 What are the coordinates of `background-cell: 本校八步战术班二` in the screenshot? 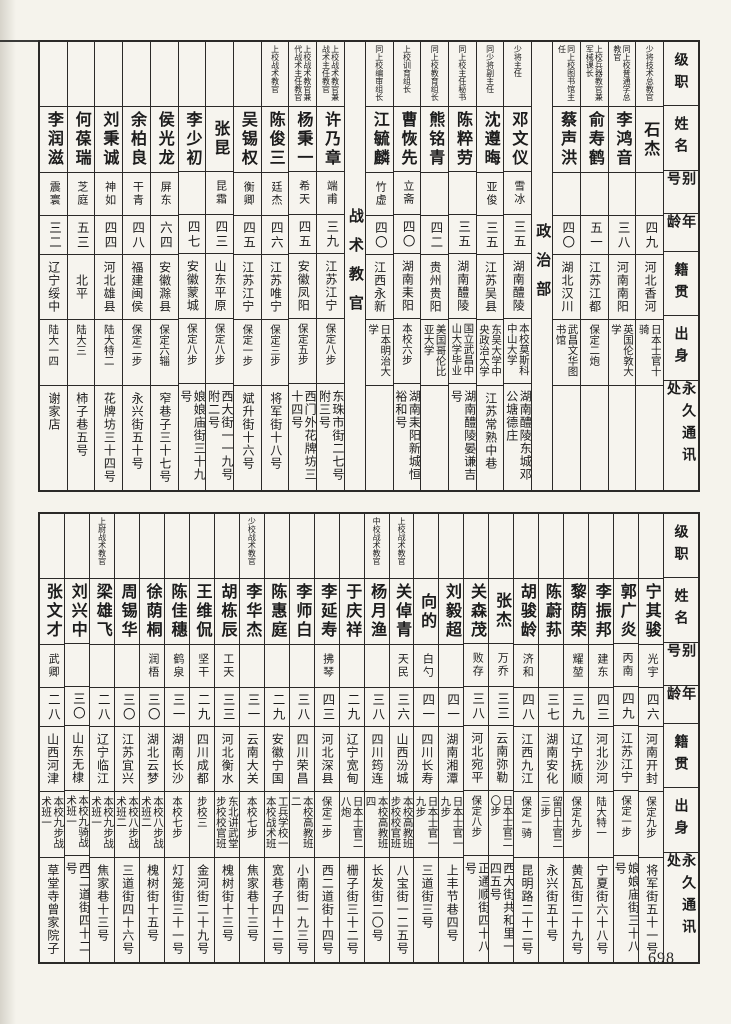 It's located at (151, 825).